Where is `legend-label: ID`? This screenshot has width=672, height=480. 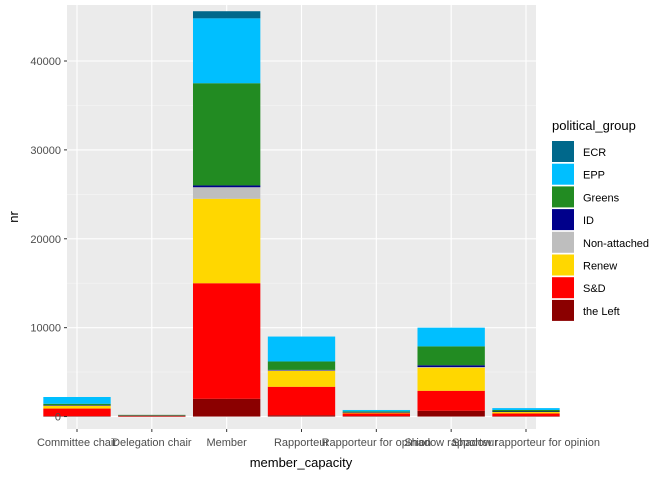 legend-label: ID is located at coordinates (588, 221).